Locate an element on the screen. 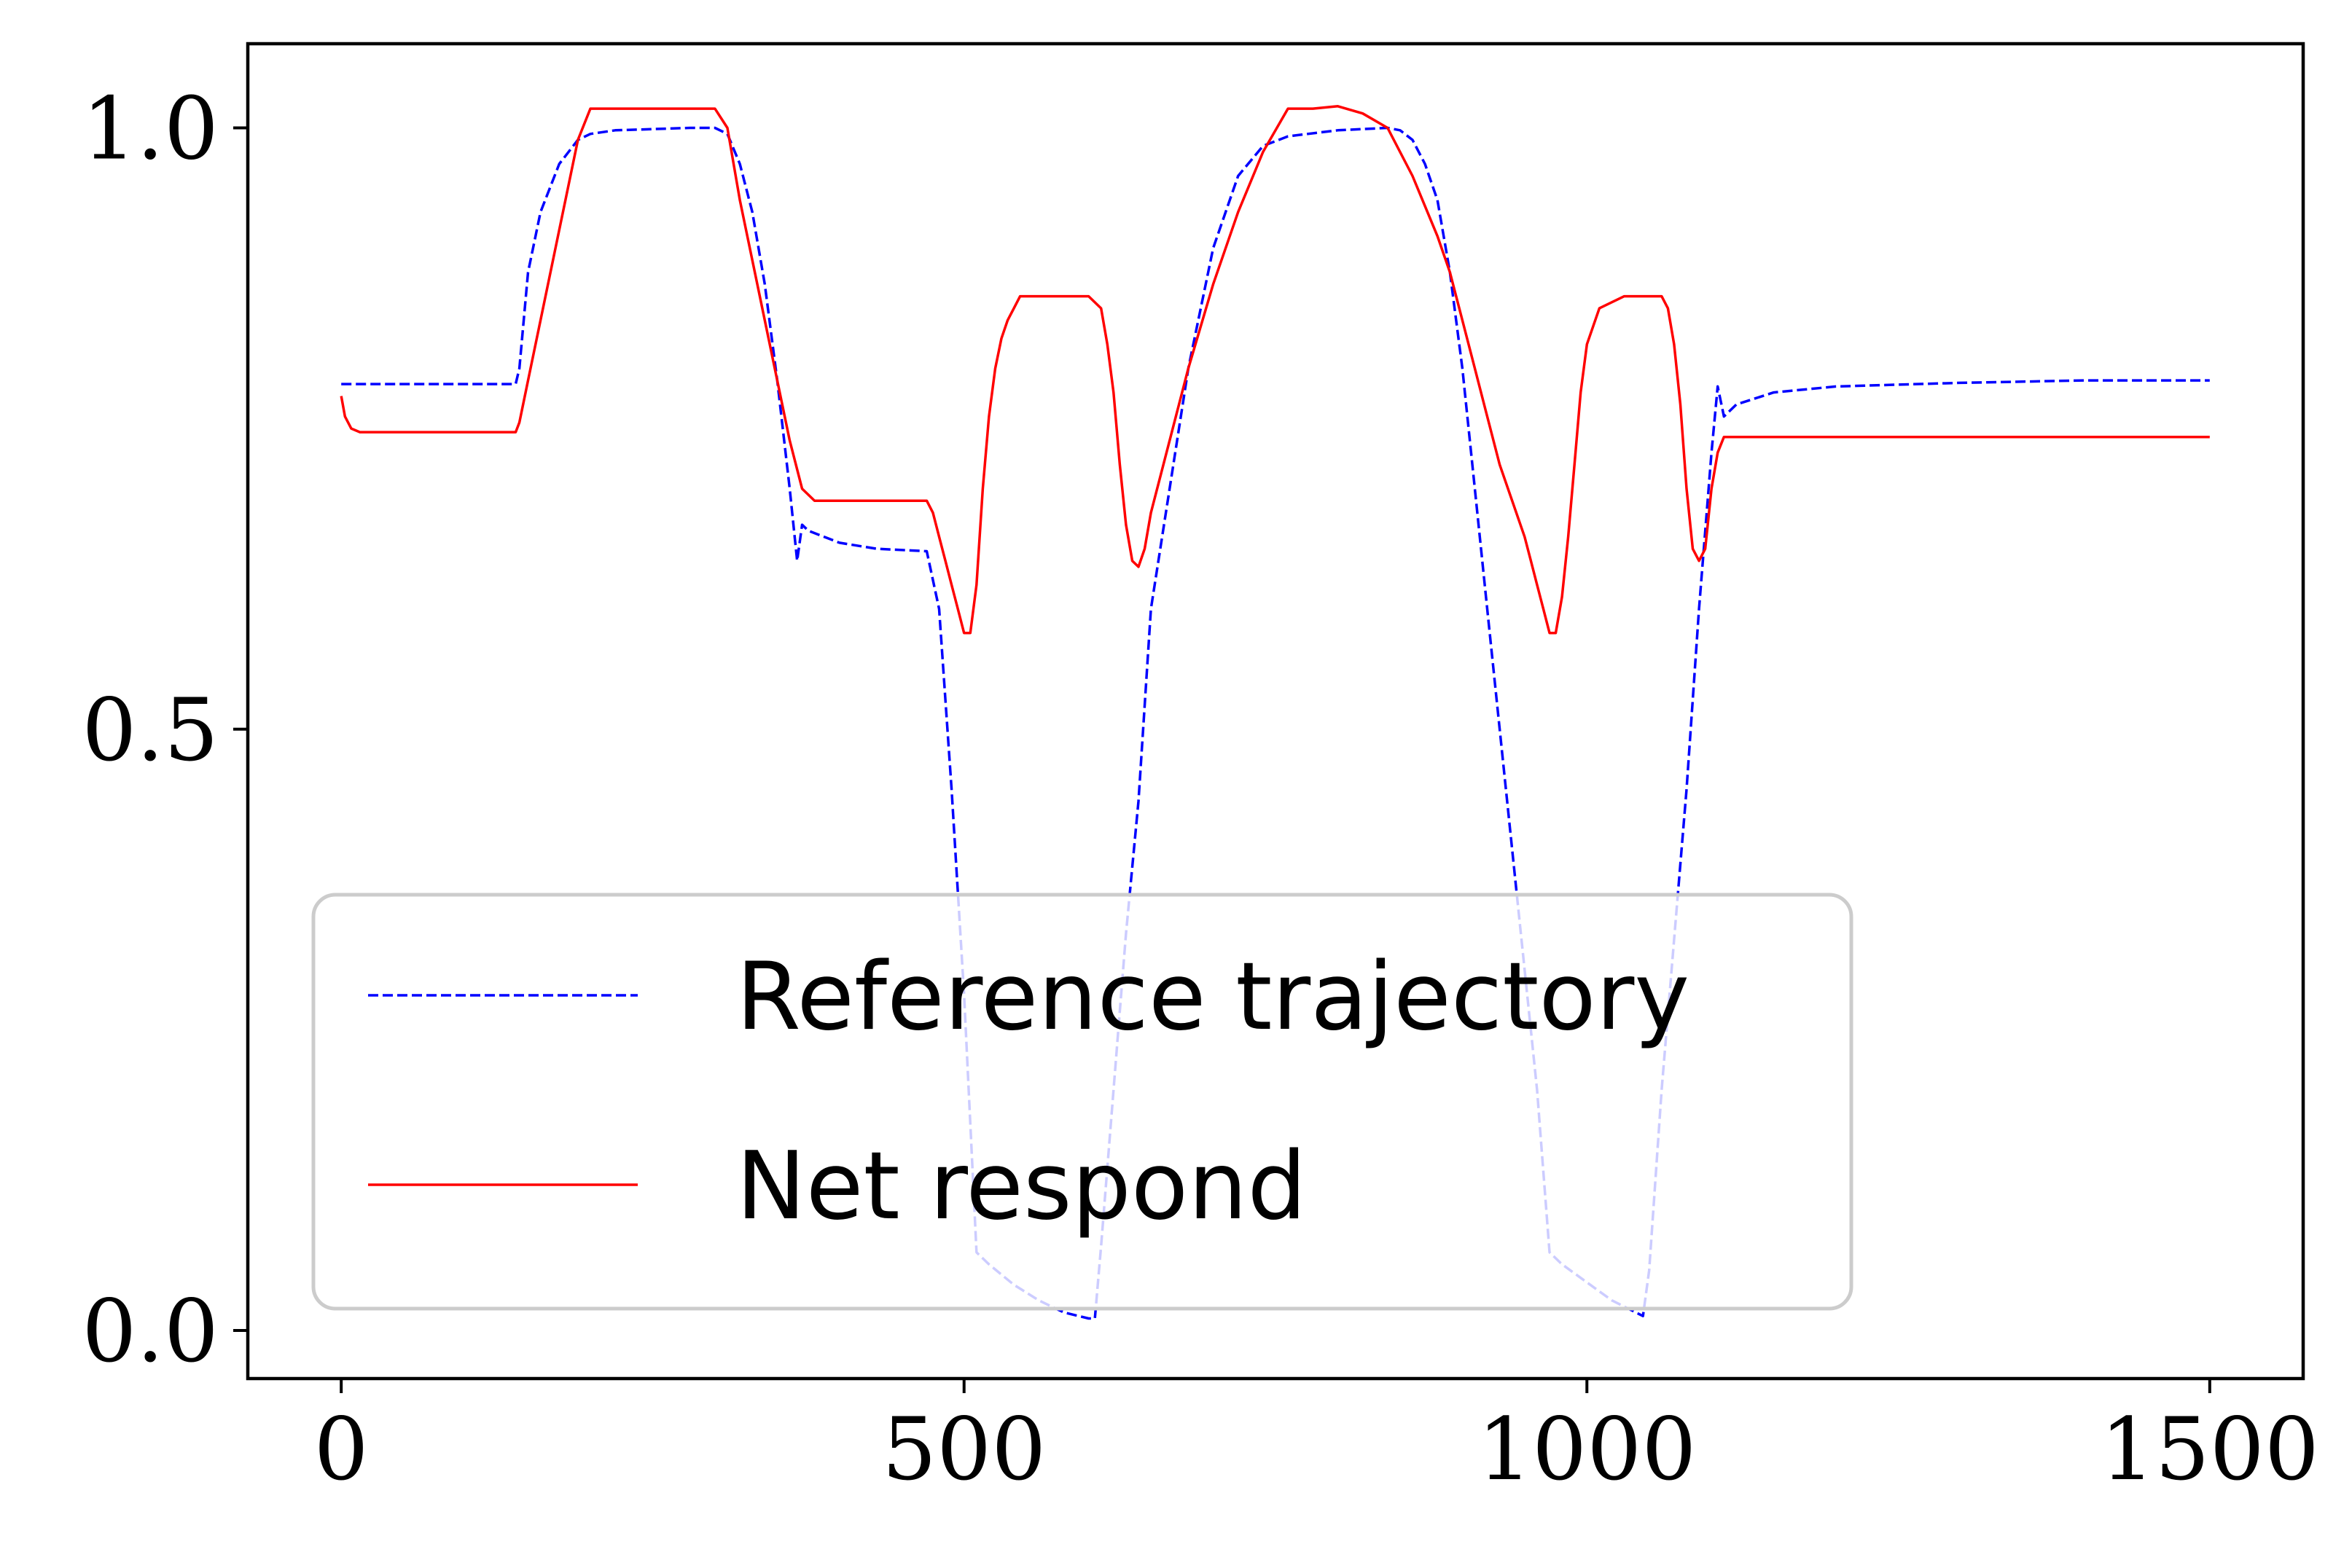  x-tick-label: 1000 is located at coordinates (1587, 1449).